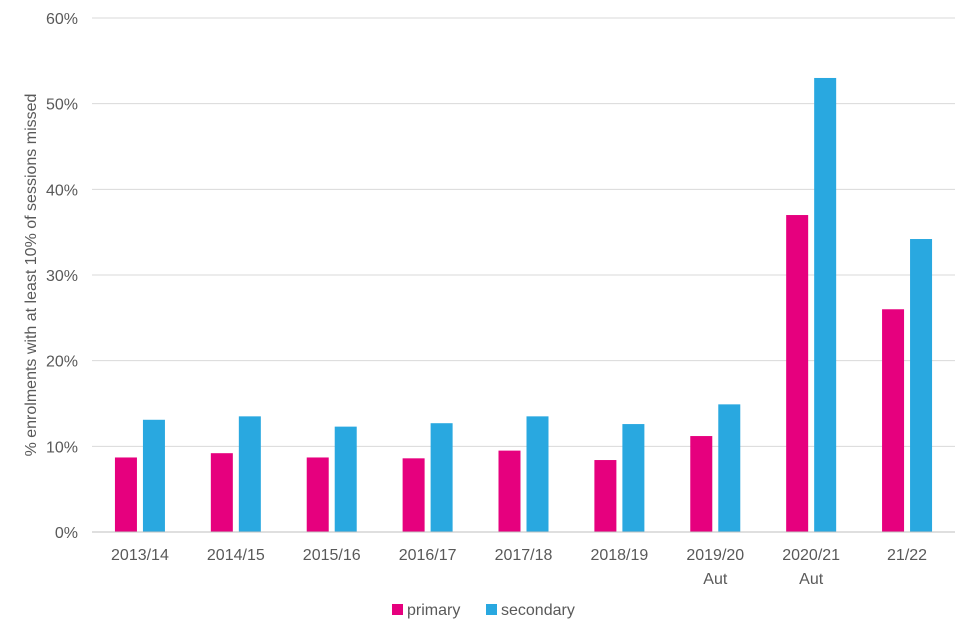 The height and width of the screenshot is (634, 970). I want to click on y-tick-label: 30%, so click(62, 276).